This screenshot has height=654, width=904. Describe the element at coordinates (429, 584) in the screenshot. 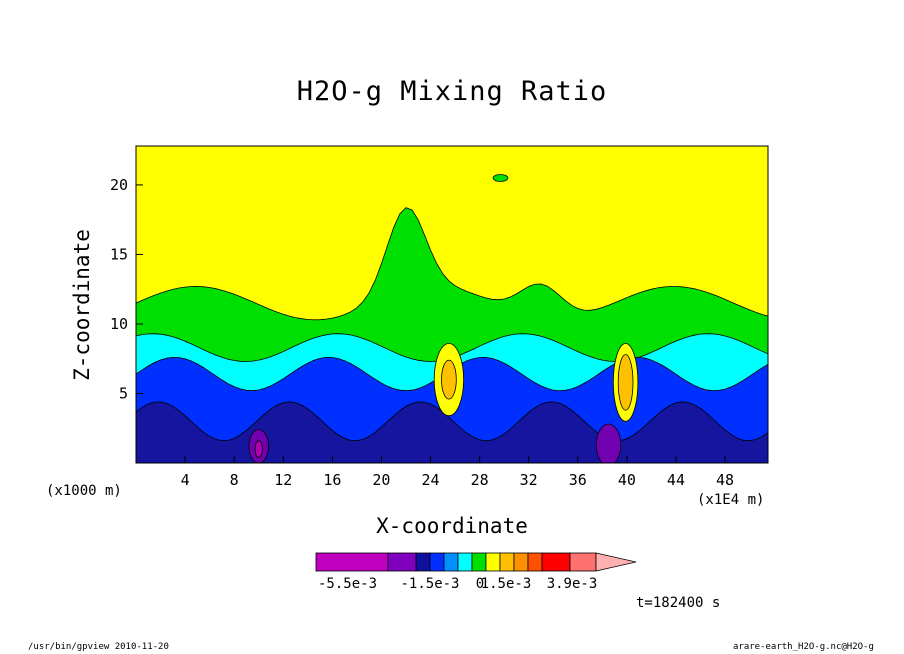

I see `colorbar-label: -1.5e-3` at that location.